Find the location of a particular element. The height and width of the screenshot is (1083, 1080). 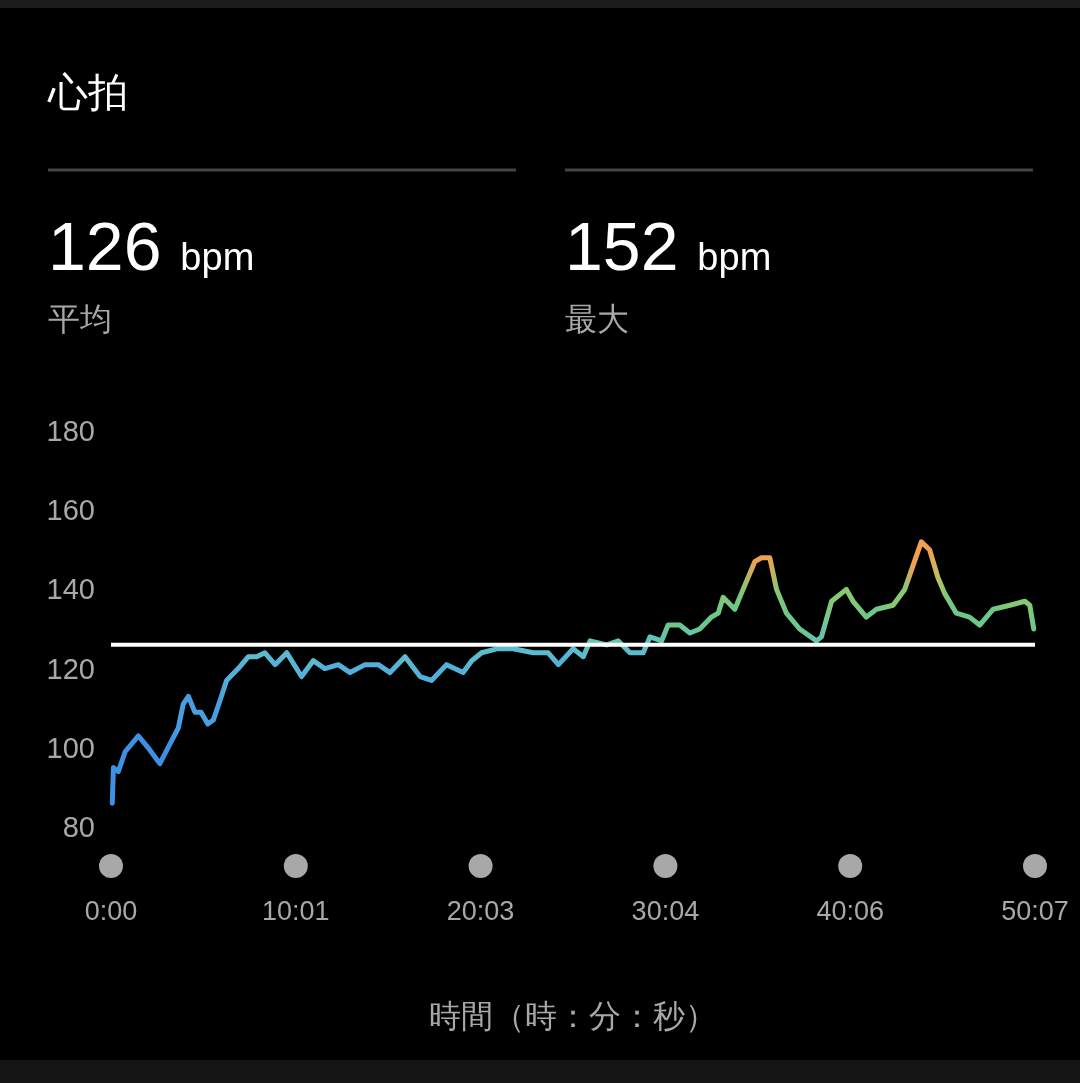

annotation: 126 bpm is located at coordinates (151, 246).